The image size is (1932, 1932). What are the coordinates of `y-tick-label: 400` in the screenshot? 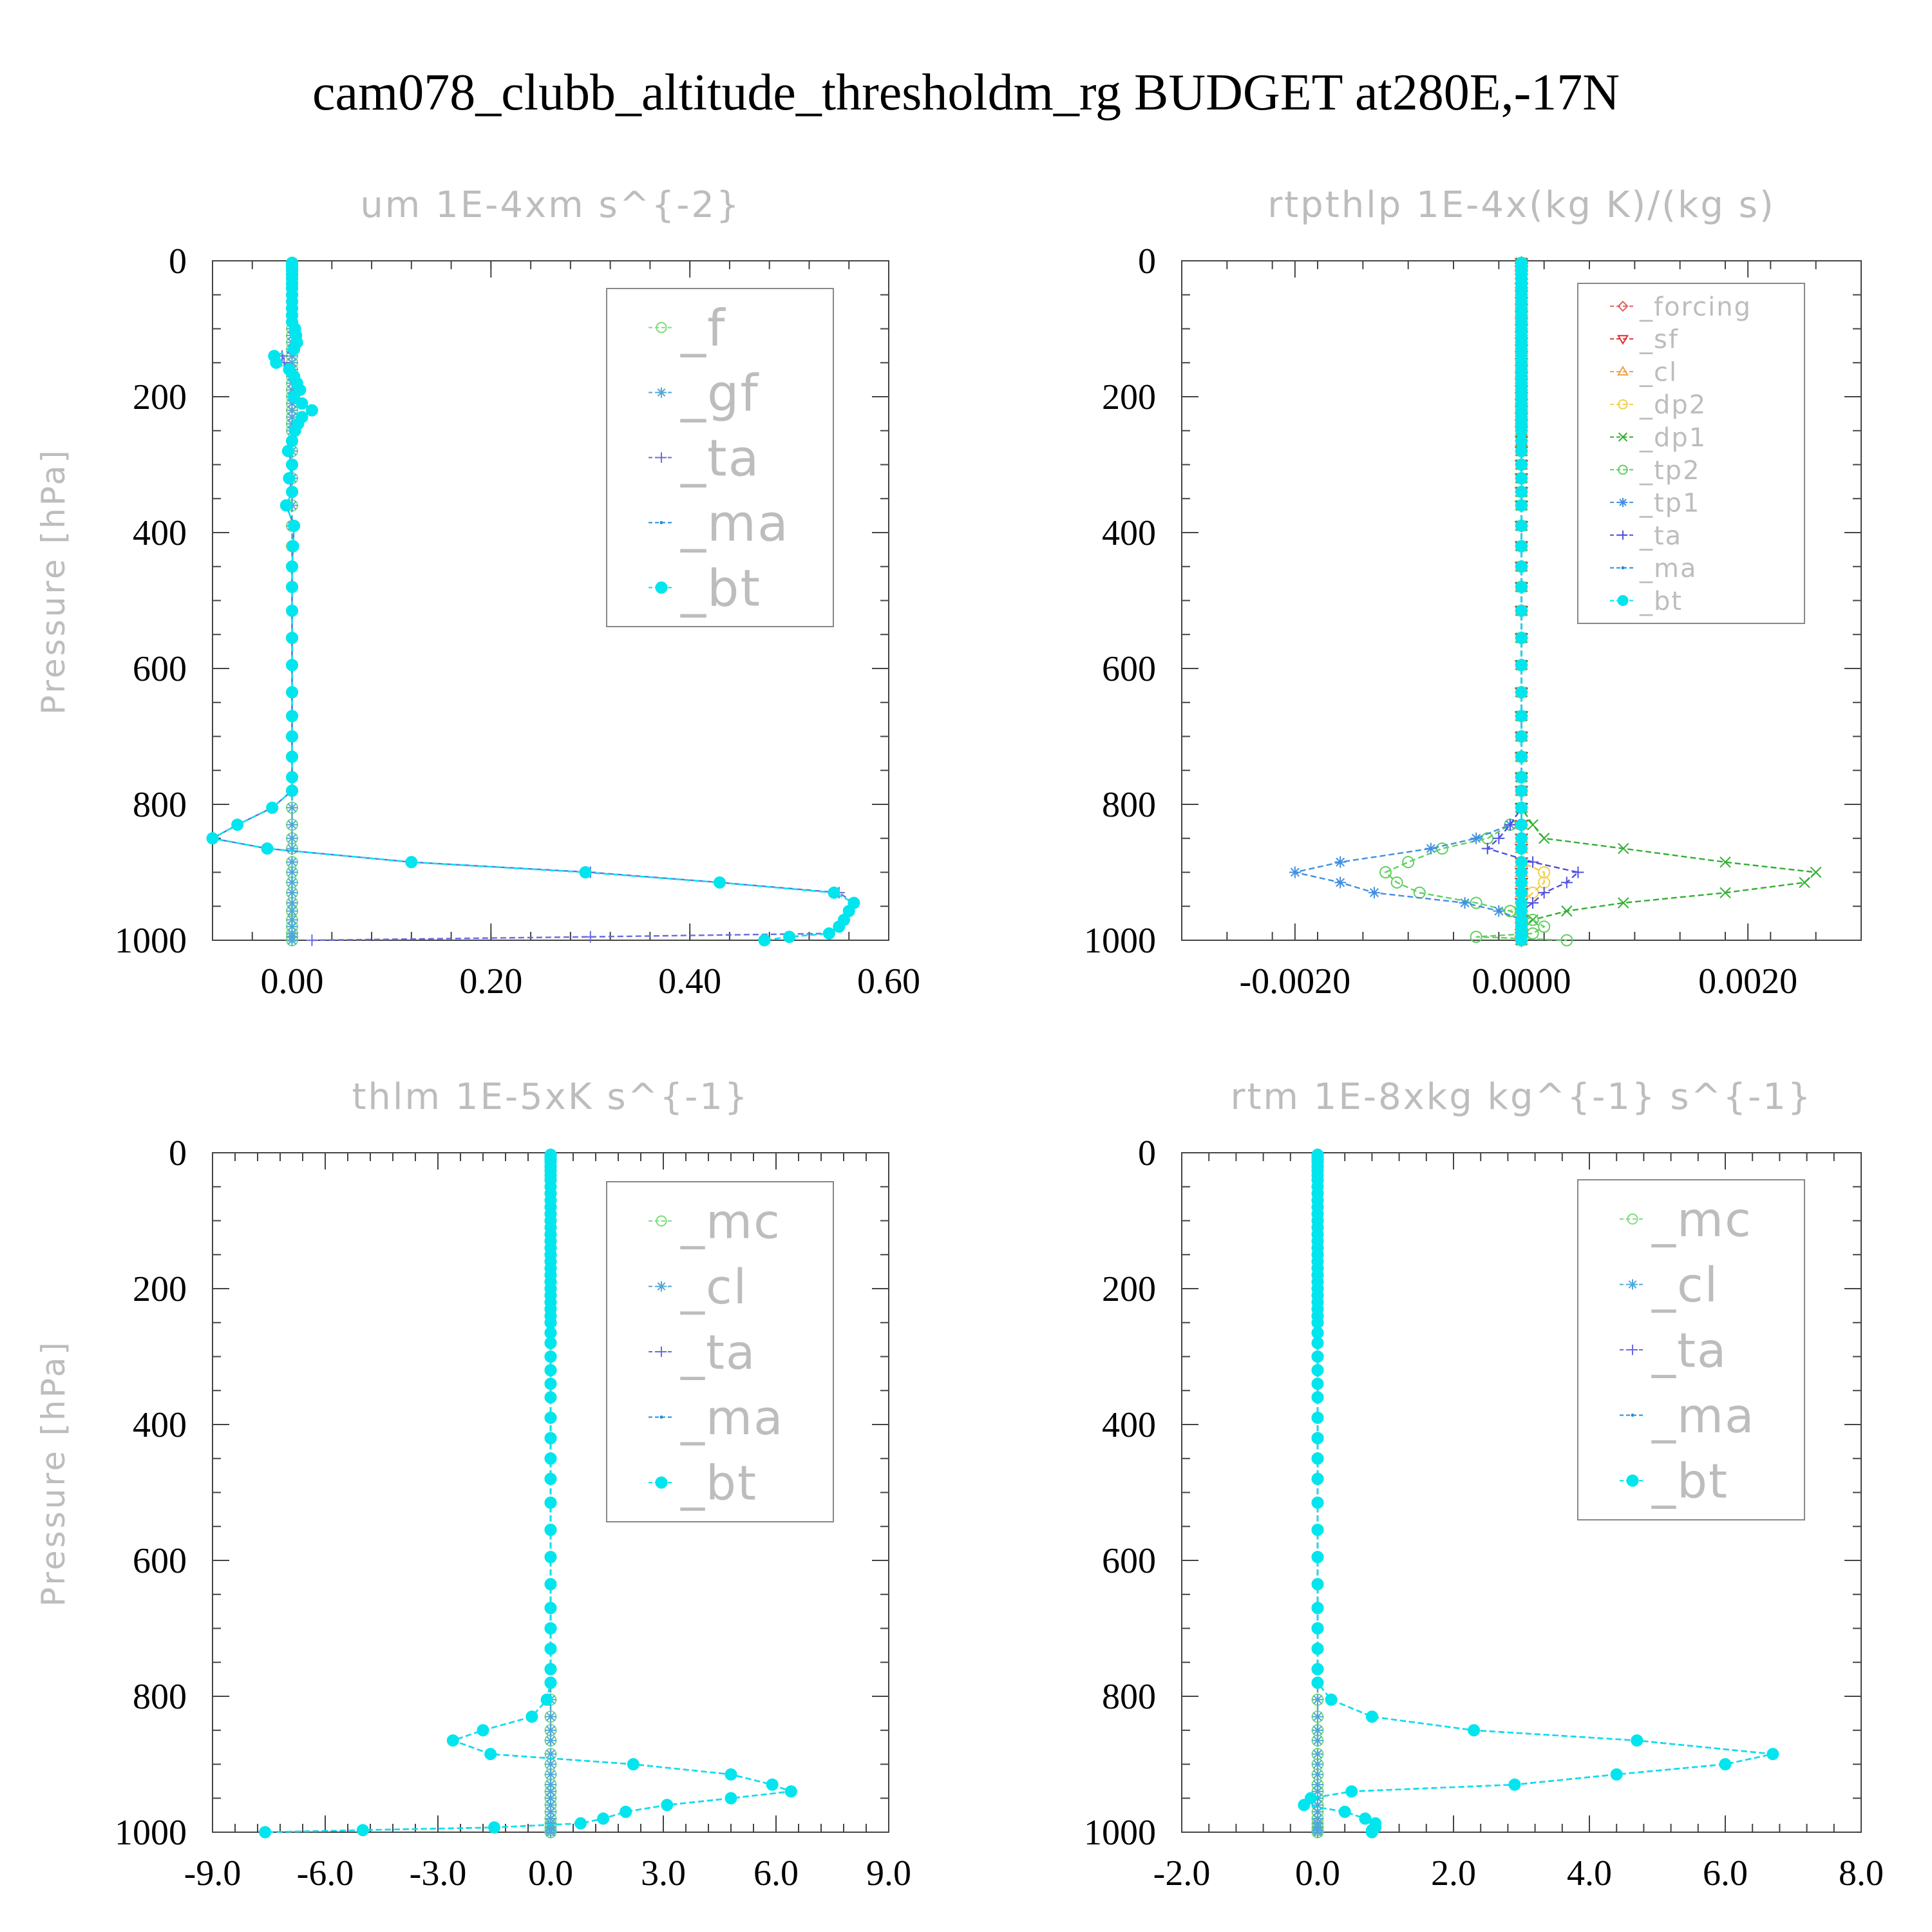 It's located at (1129, 1425).